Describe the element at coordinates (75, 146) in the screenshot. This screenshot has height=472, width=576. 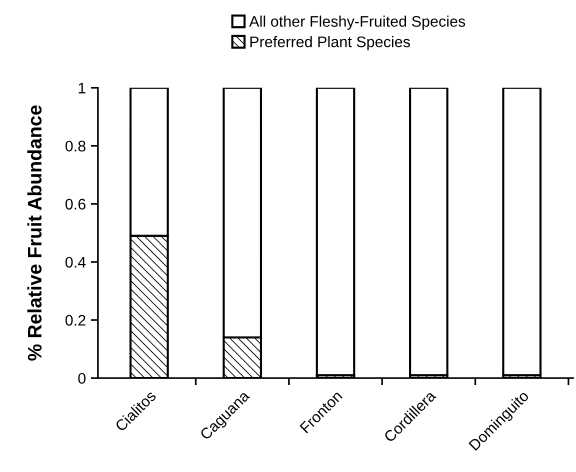
I see `y-tick-label: 0.8` at that location.